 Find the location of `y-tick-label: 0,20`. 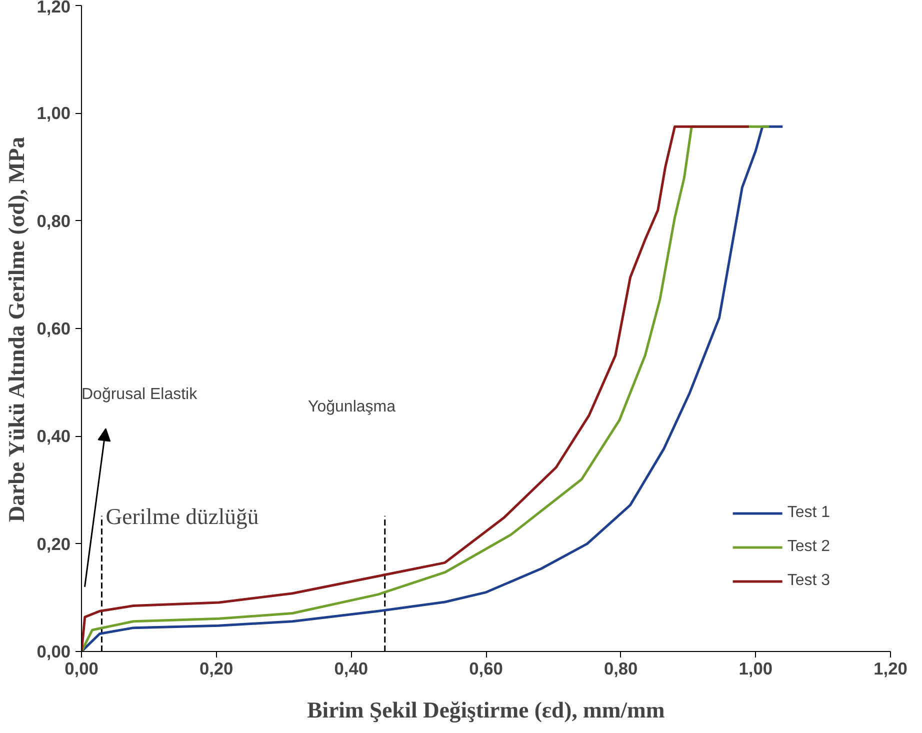

y-tick-label: 0,20 is located at coordinates (53, 544).